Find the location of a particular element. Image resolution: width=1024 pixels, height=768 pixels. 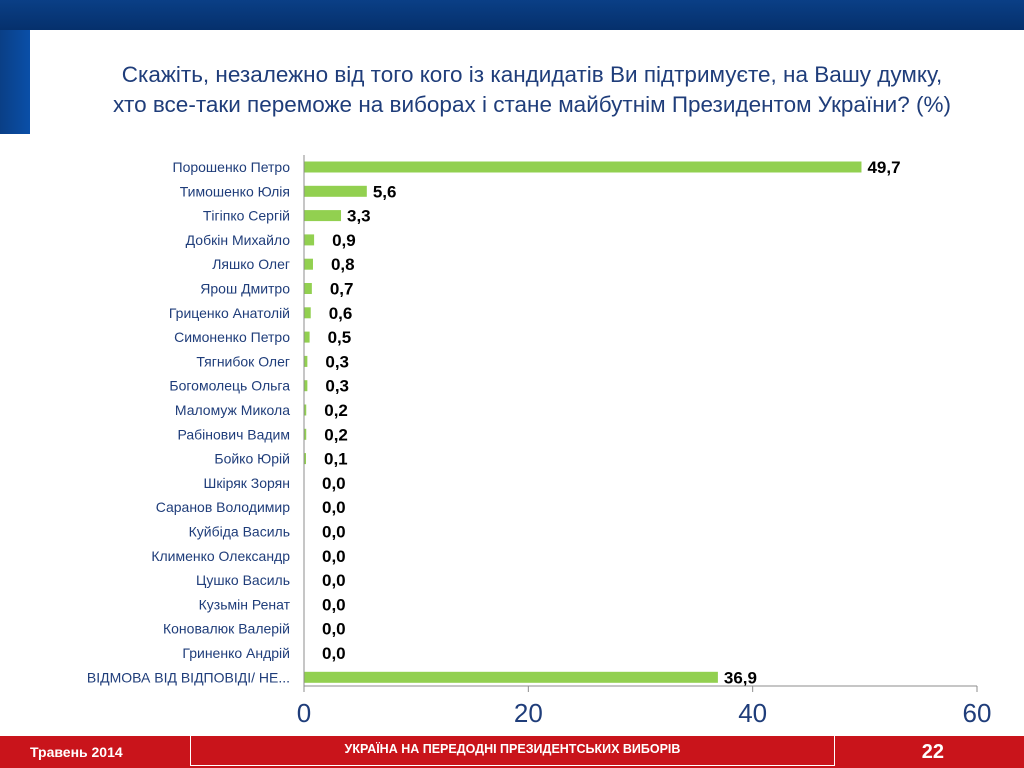

data-label: 49,7 is located at coordinates (883, 167).